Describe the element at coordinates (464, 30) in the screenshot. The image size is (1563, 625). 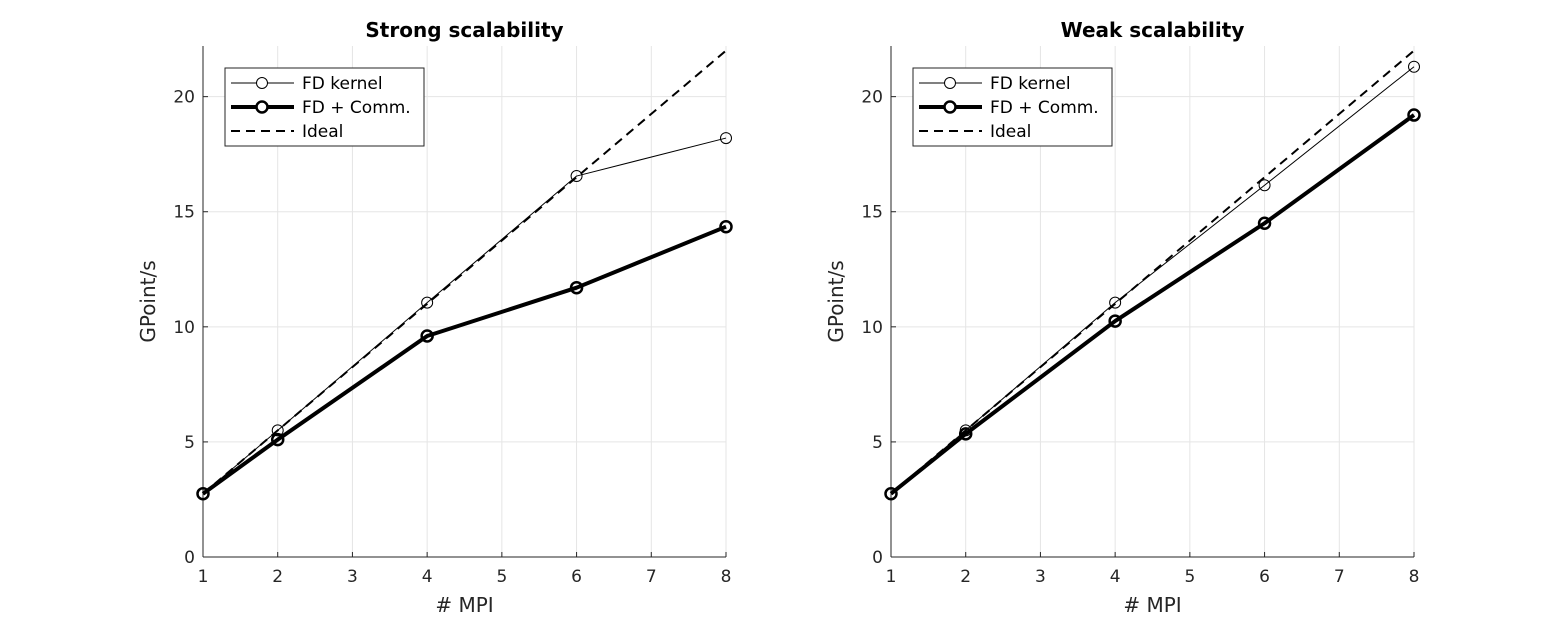
I see `chart-title: Strong scalability` at that location.